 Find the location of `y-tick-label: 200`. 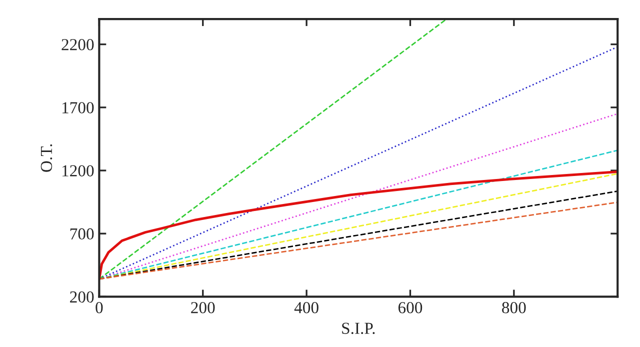

y-tick-label: 200 is located at coordinates (82, 297).